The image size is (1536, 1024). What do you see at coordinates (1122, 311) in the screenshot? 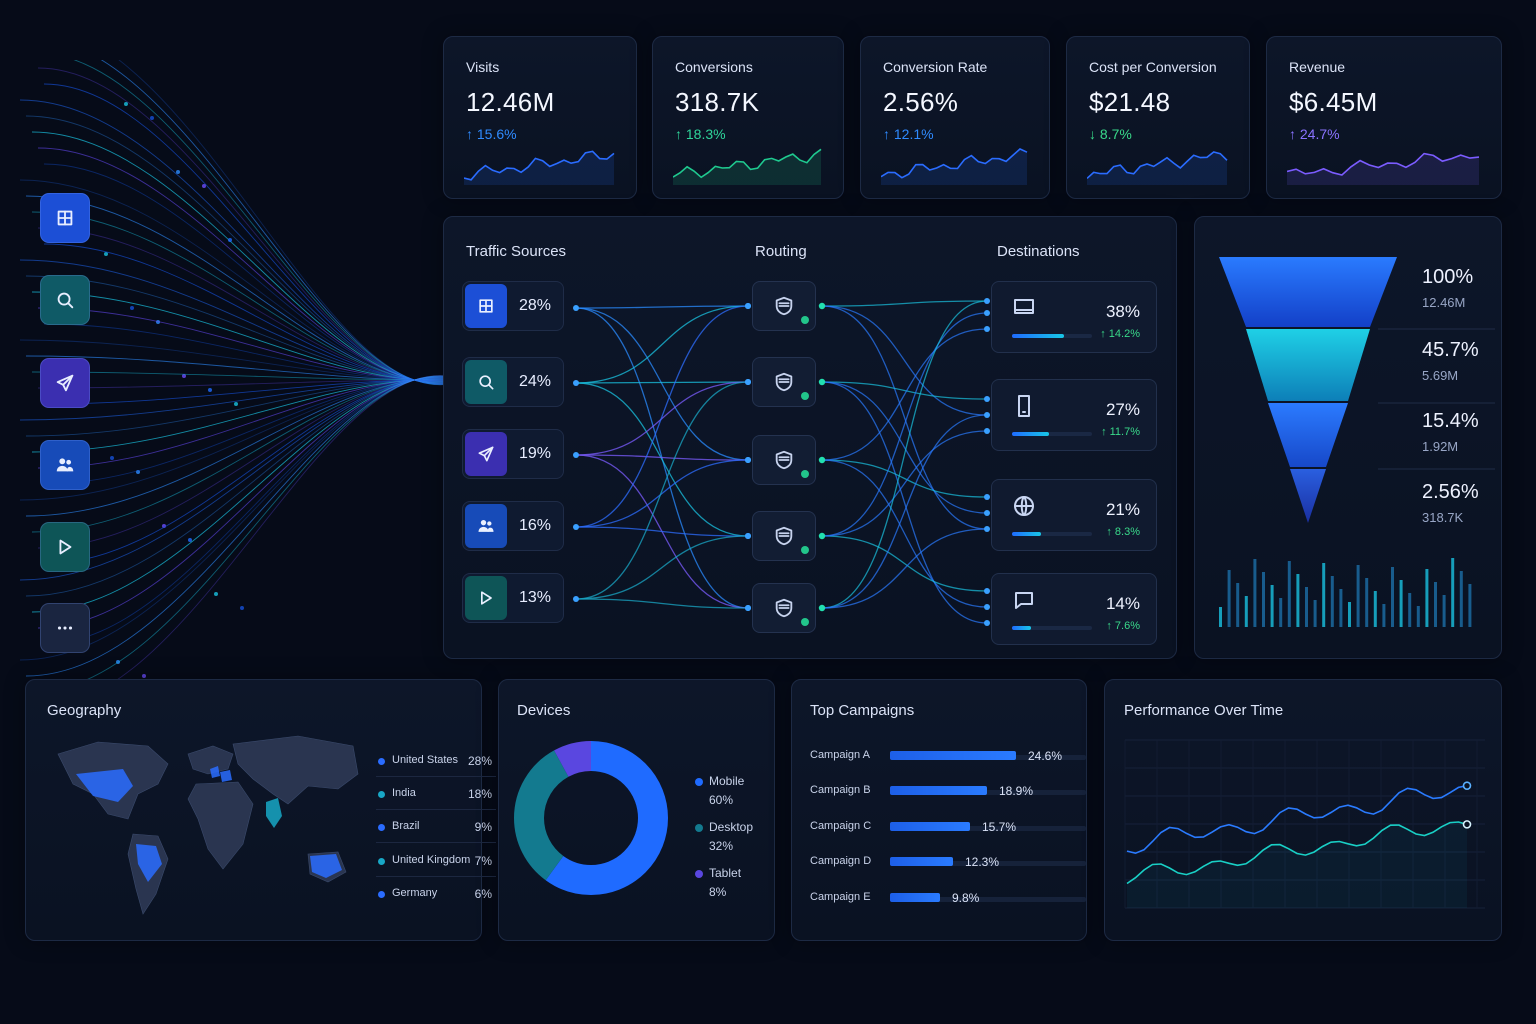
I see `destination-percent: 38%` at bounding box center [1122, 311].